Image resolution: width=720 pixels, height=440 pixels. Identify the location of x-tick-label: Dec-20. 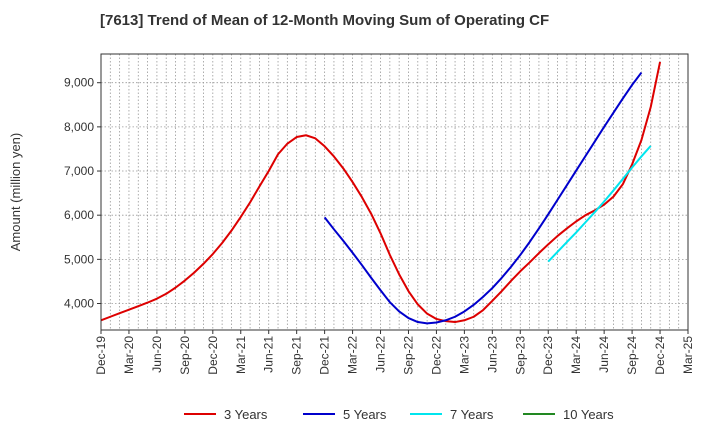
(213, 355).